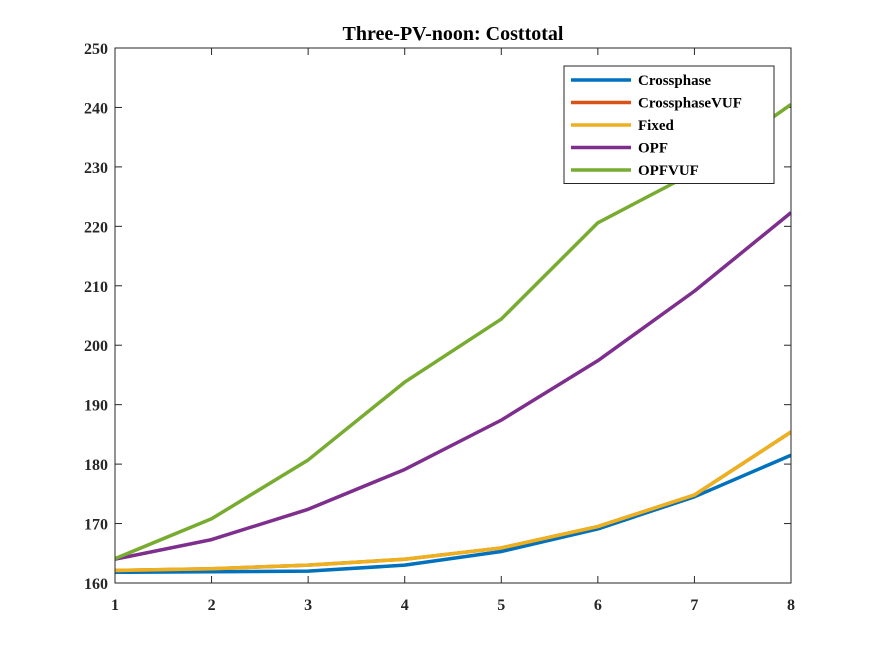 This screenshot has width=875, height=656. I want to click on y-tick-label: 210, so click(96, 287).